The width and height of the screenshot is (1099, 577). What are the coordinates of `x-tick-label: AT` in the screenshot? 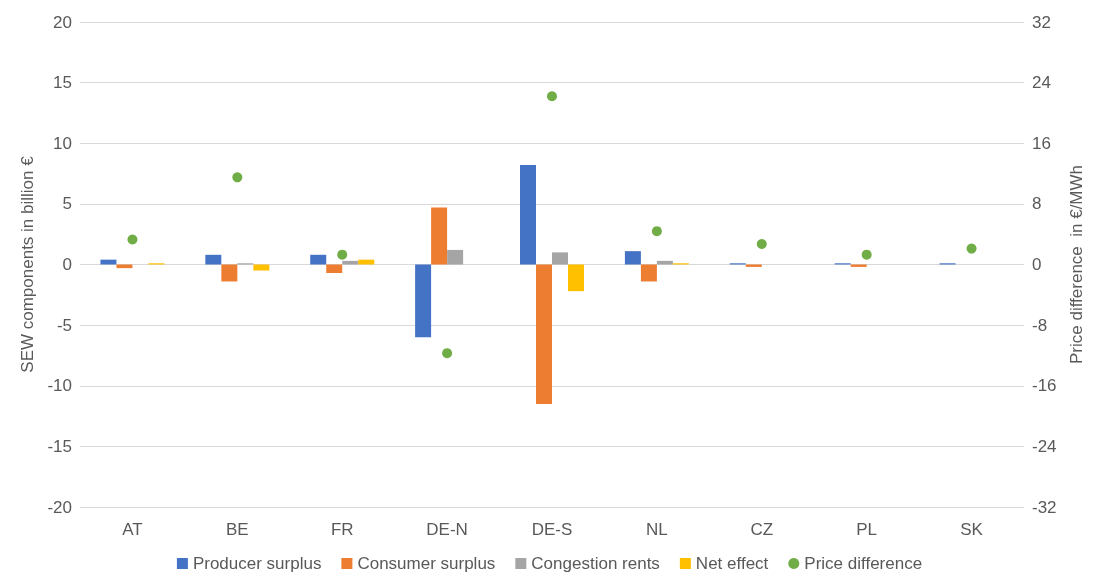 It's located at (132, 529).